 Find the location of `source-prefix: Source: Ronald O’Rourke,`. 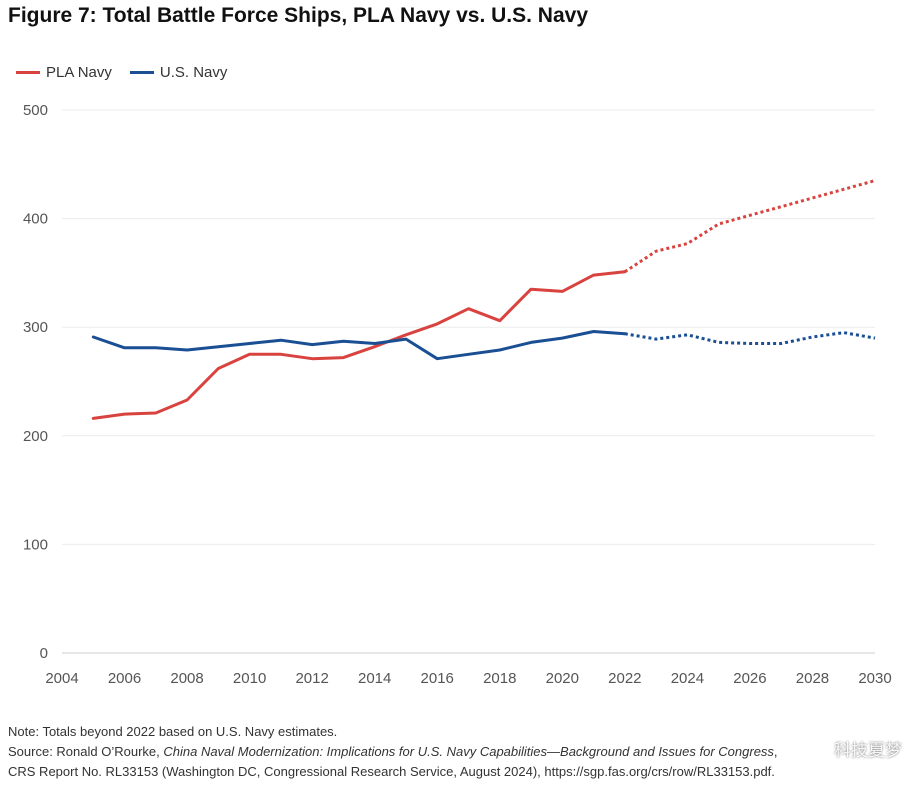

source-prefix: Source: Ronald O’Rourke, is located at coordinates (86, 751).